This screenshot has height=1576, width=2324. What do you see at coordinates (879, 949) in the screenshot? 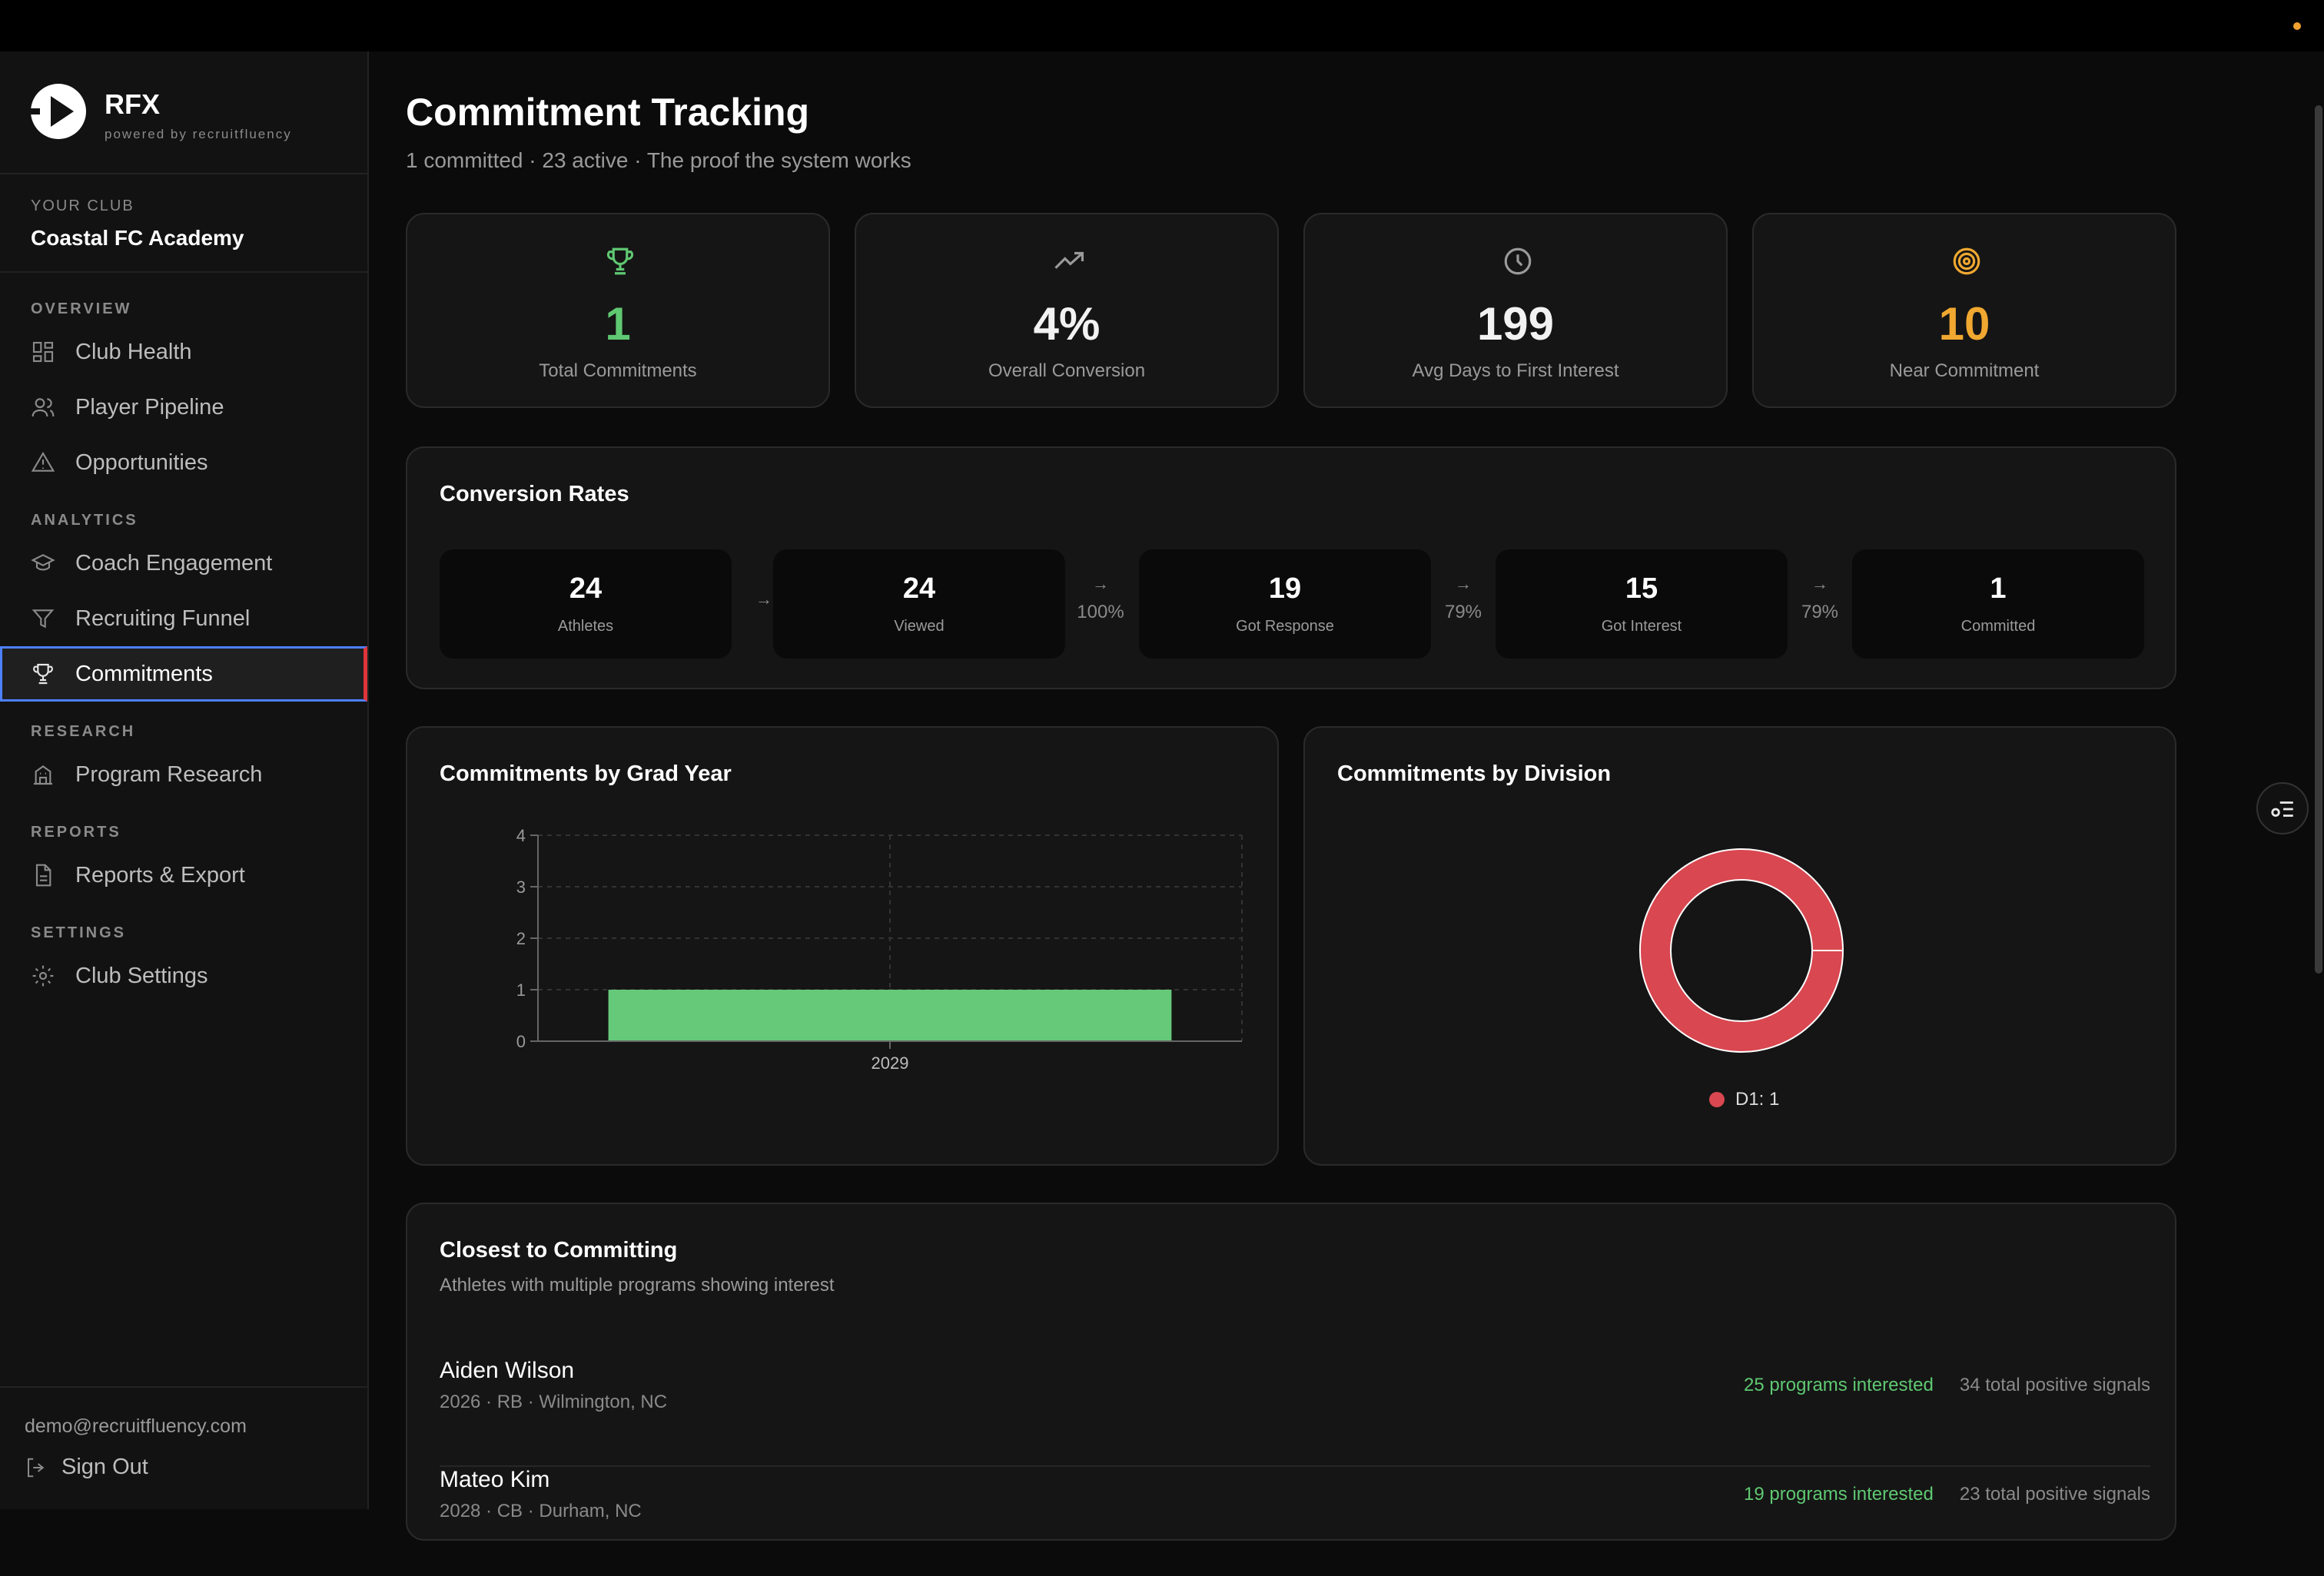
I see `grad-year-bar-chart: 0 1 2 3 4 2029` at bounding box center [879, 949].